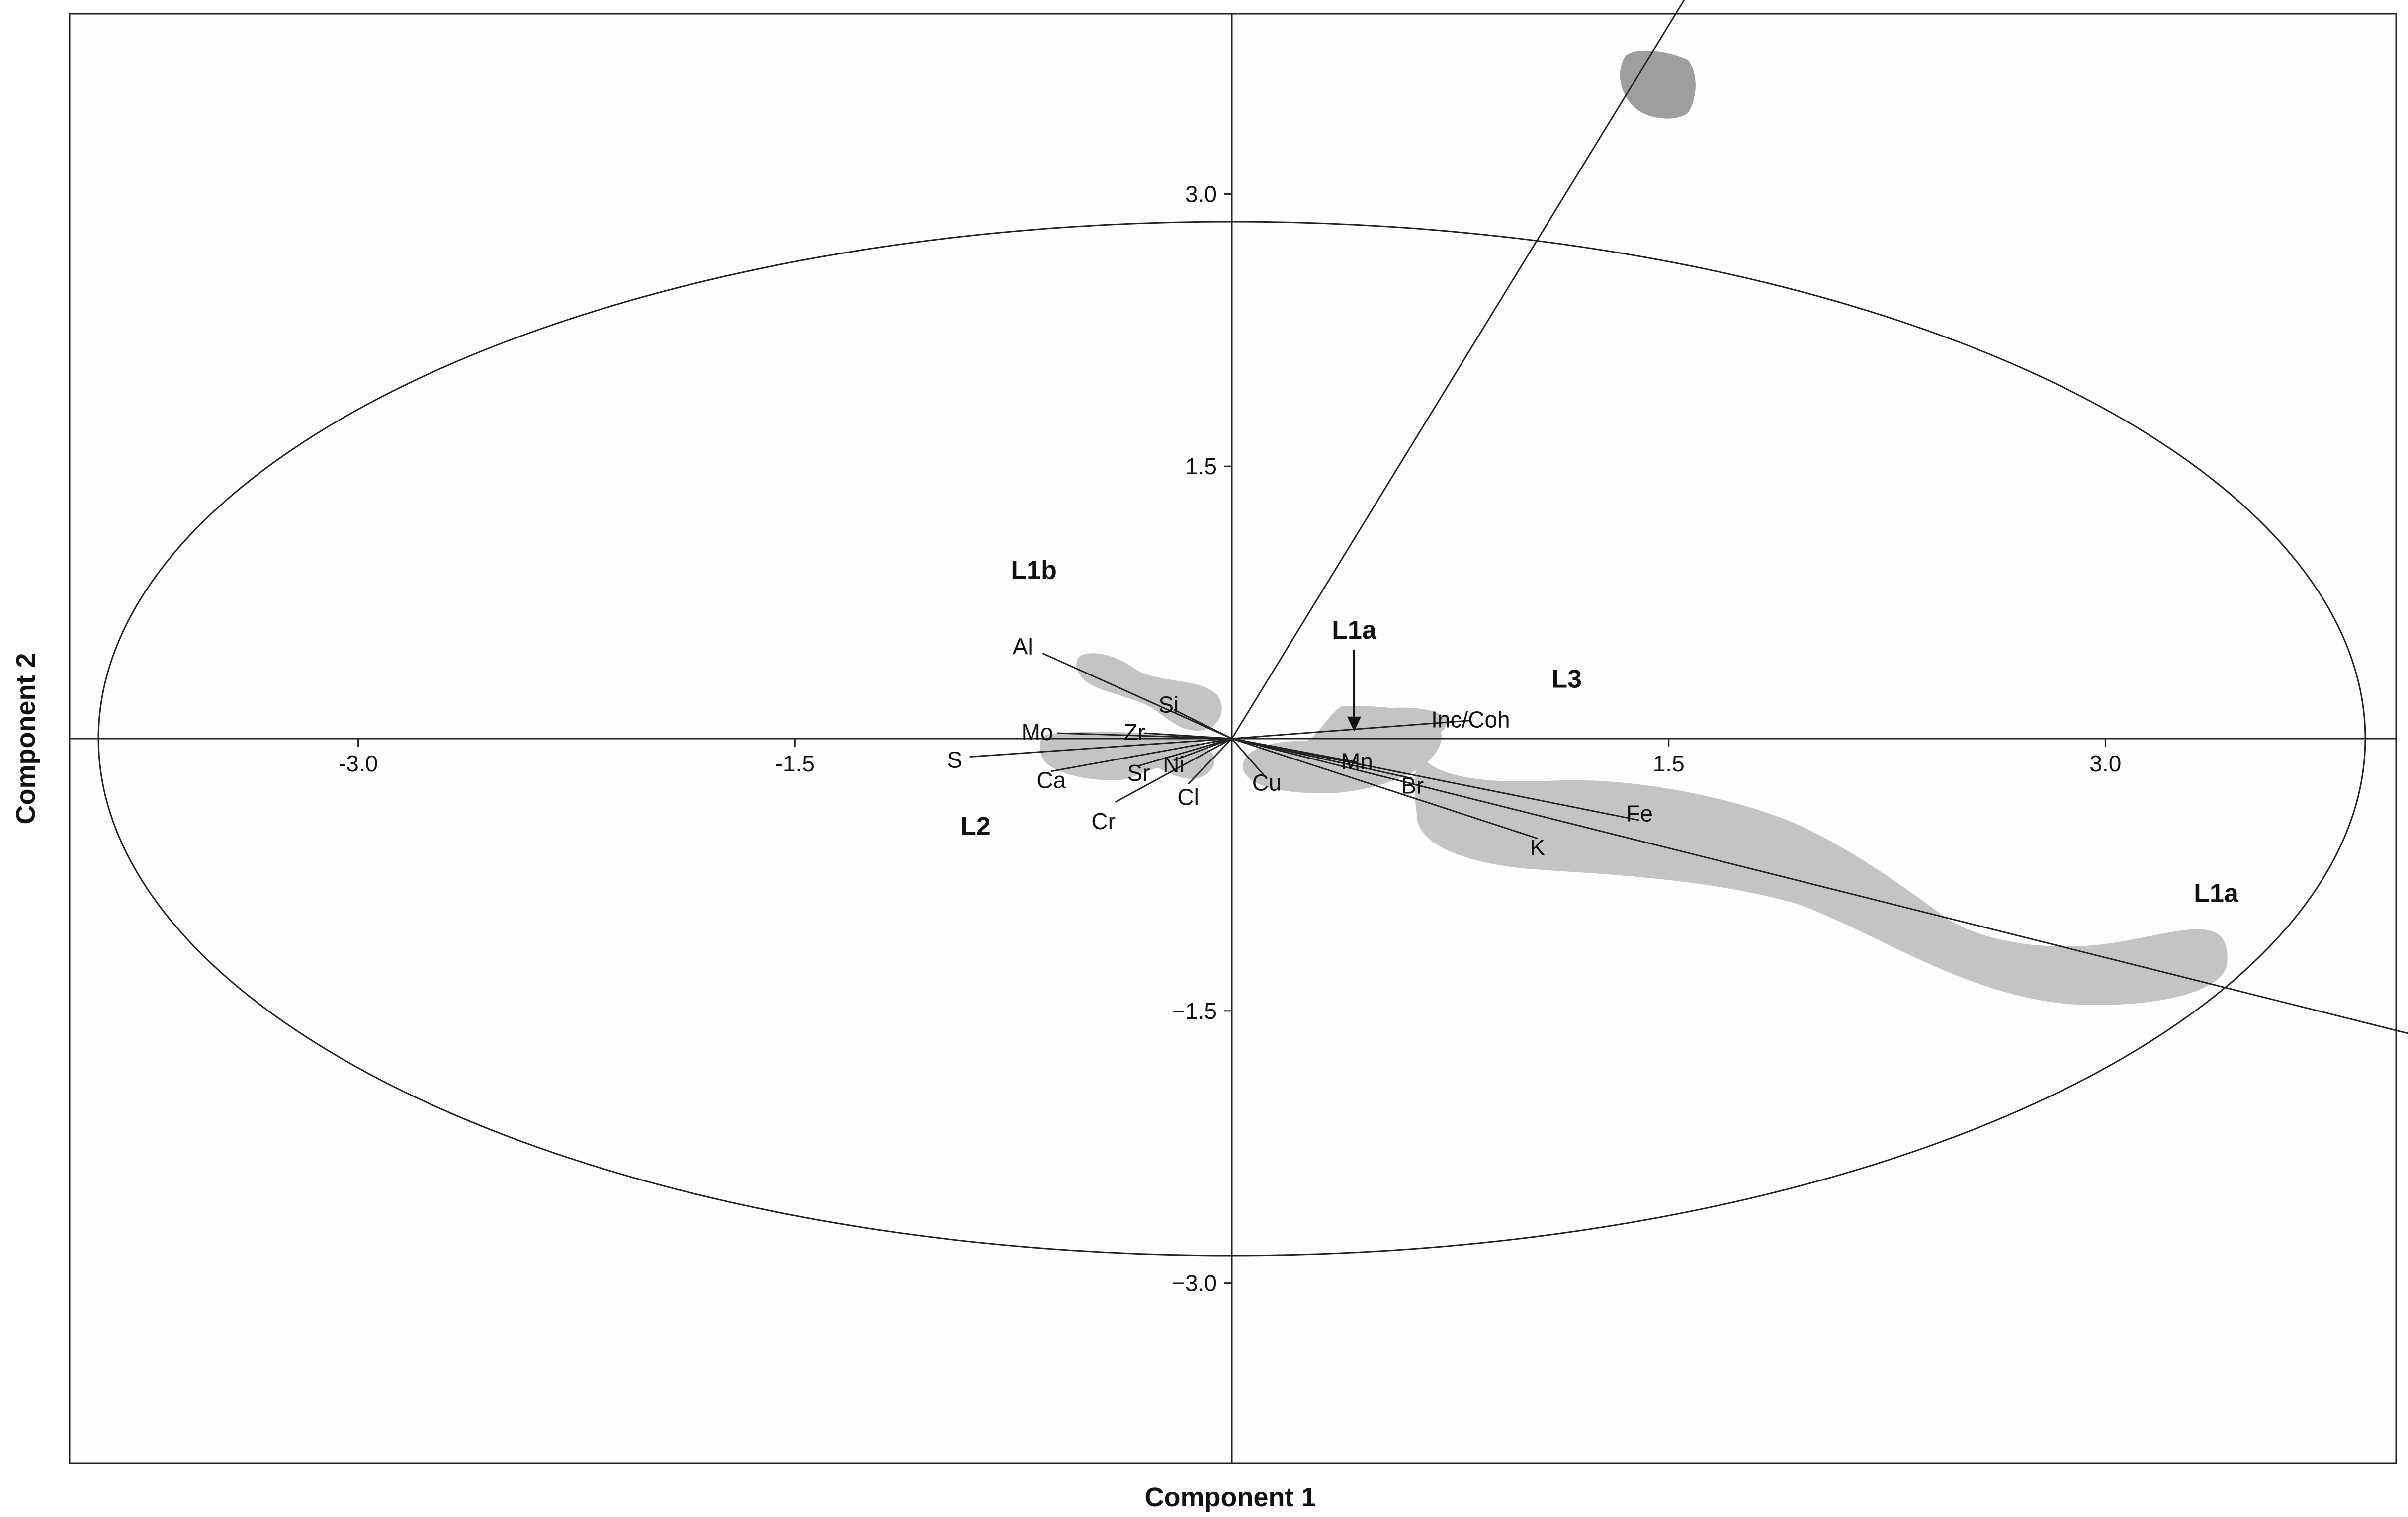 This screenshot has width=2408, height=1517. I want to click on vector-ti, so click(1819, 886).